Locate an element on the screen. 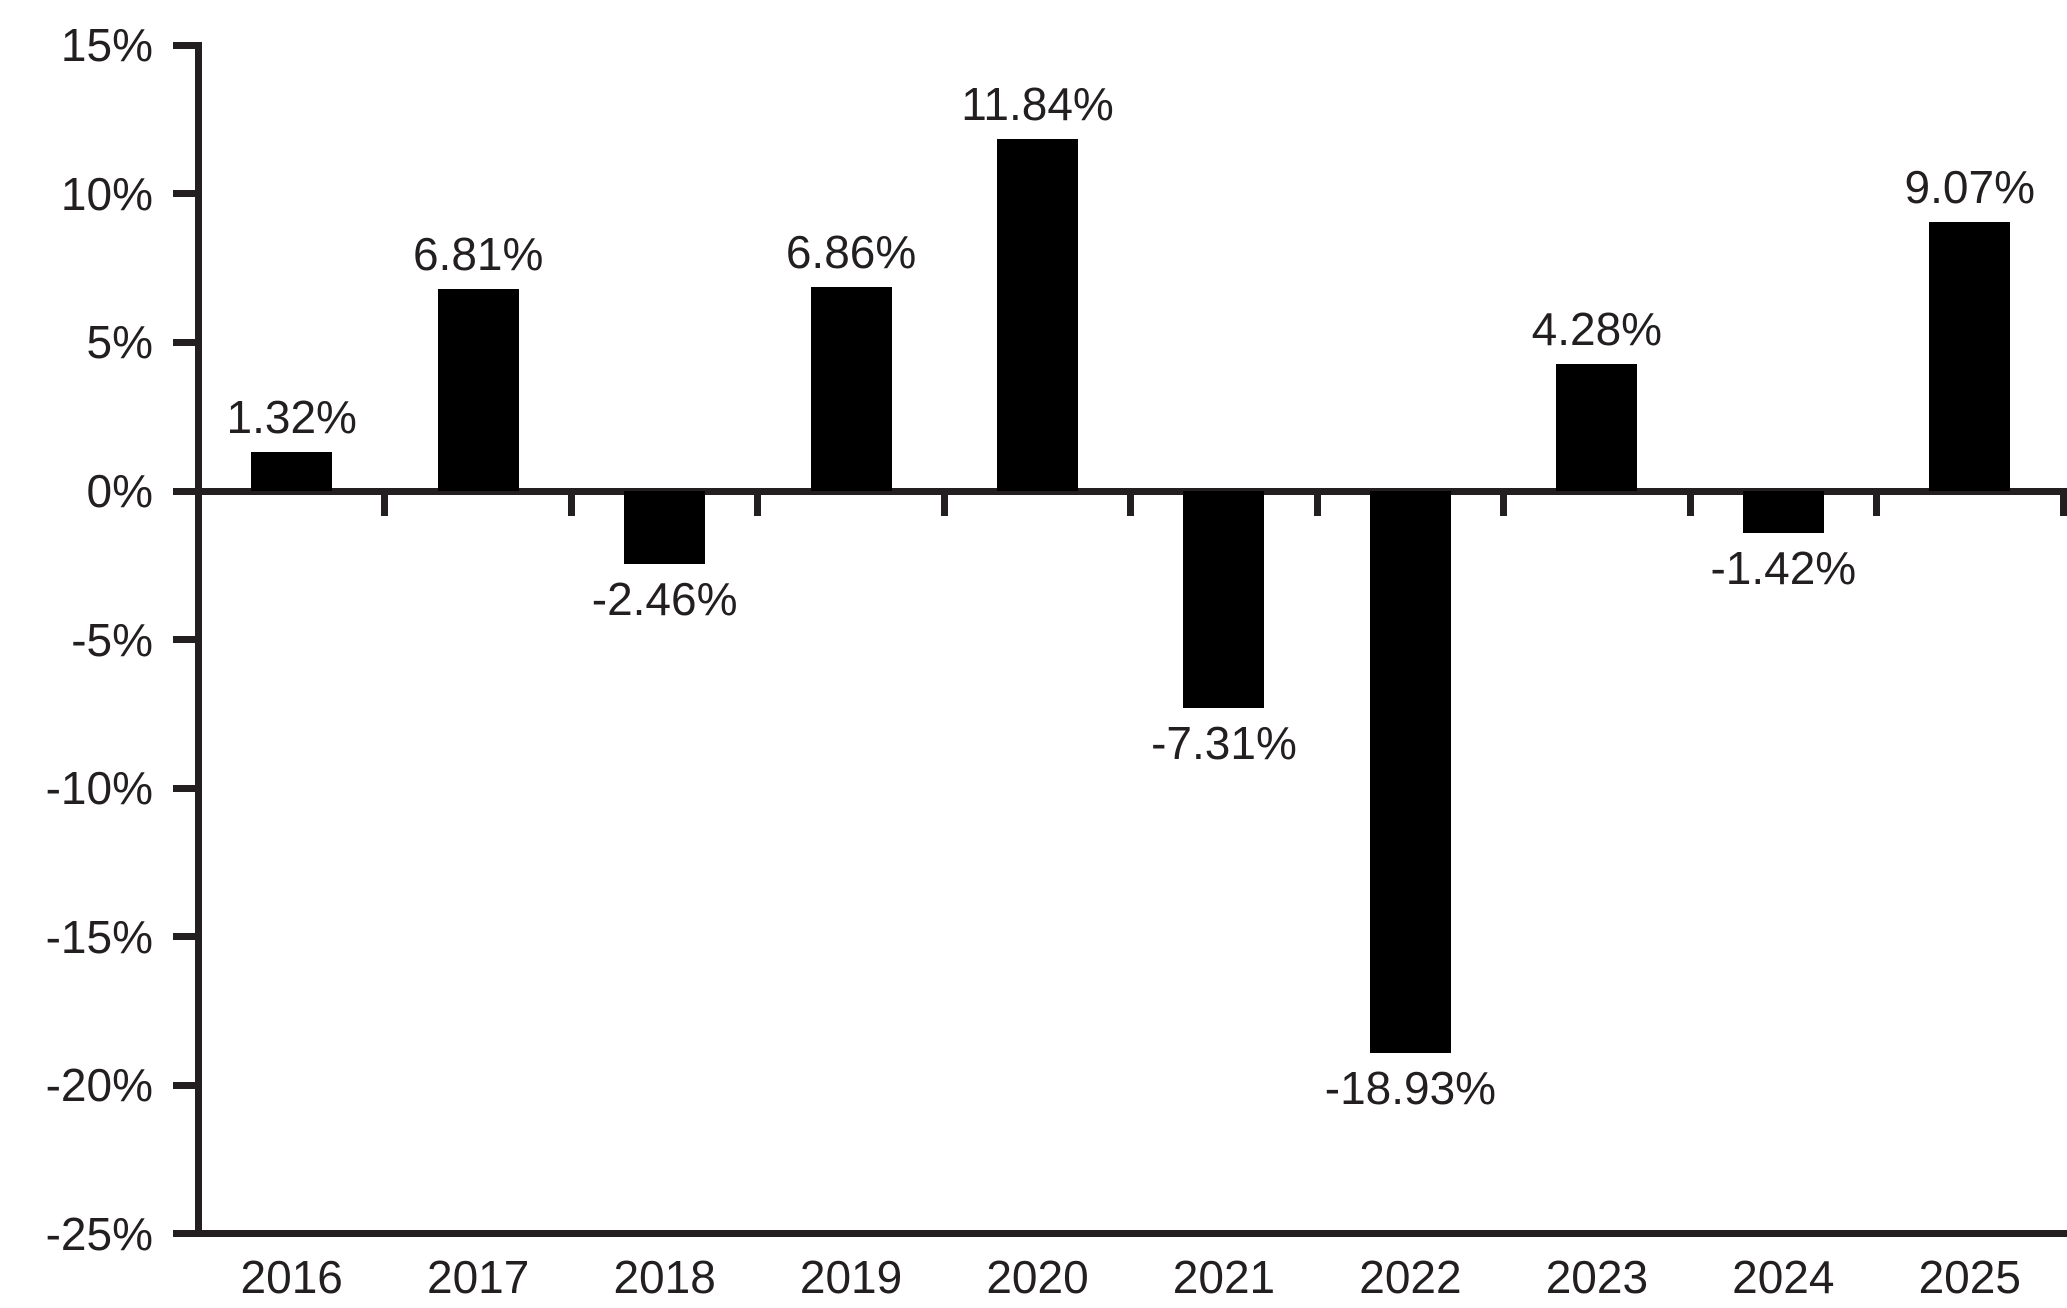  y-tick-label--10: -10% is located at coordinates (99, 788).